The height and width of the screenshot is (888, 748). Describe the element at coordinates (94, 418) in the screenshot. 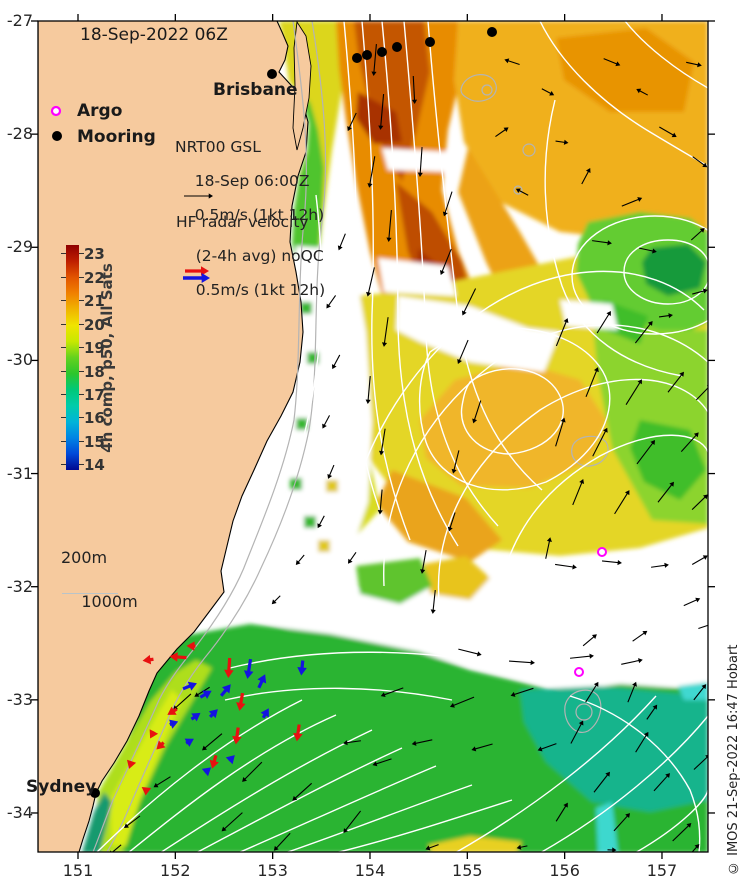

I see `colorbar-tick-label: 16` at that location.